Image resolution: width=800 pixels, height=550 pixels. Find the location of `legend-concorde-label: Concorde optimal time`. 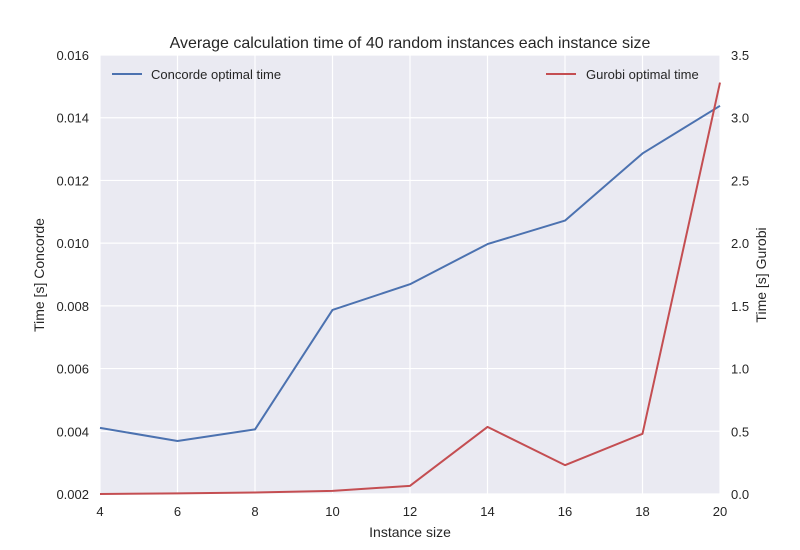

legend-concorde-label: Concorde optimal time is located at coordinates (216, 74).